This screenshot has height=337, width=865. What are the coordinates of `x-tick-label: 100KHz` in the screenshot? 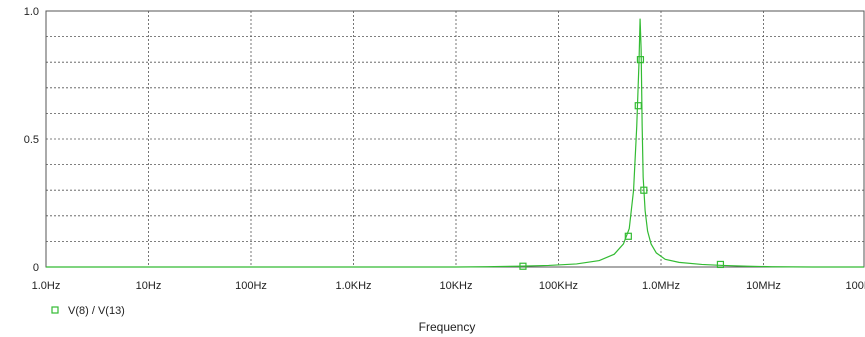 It's located at (558, 286).